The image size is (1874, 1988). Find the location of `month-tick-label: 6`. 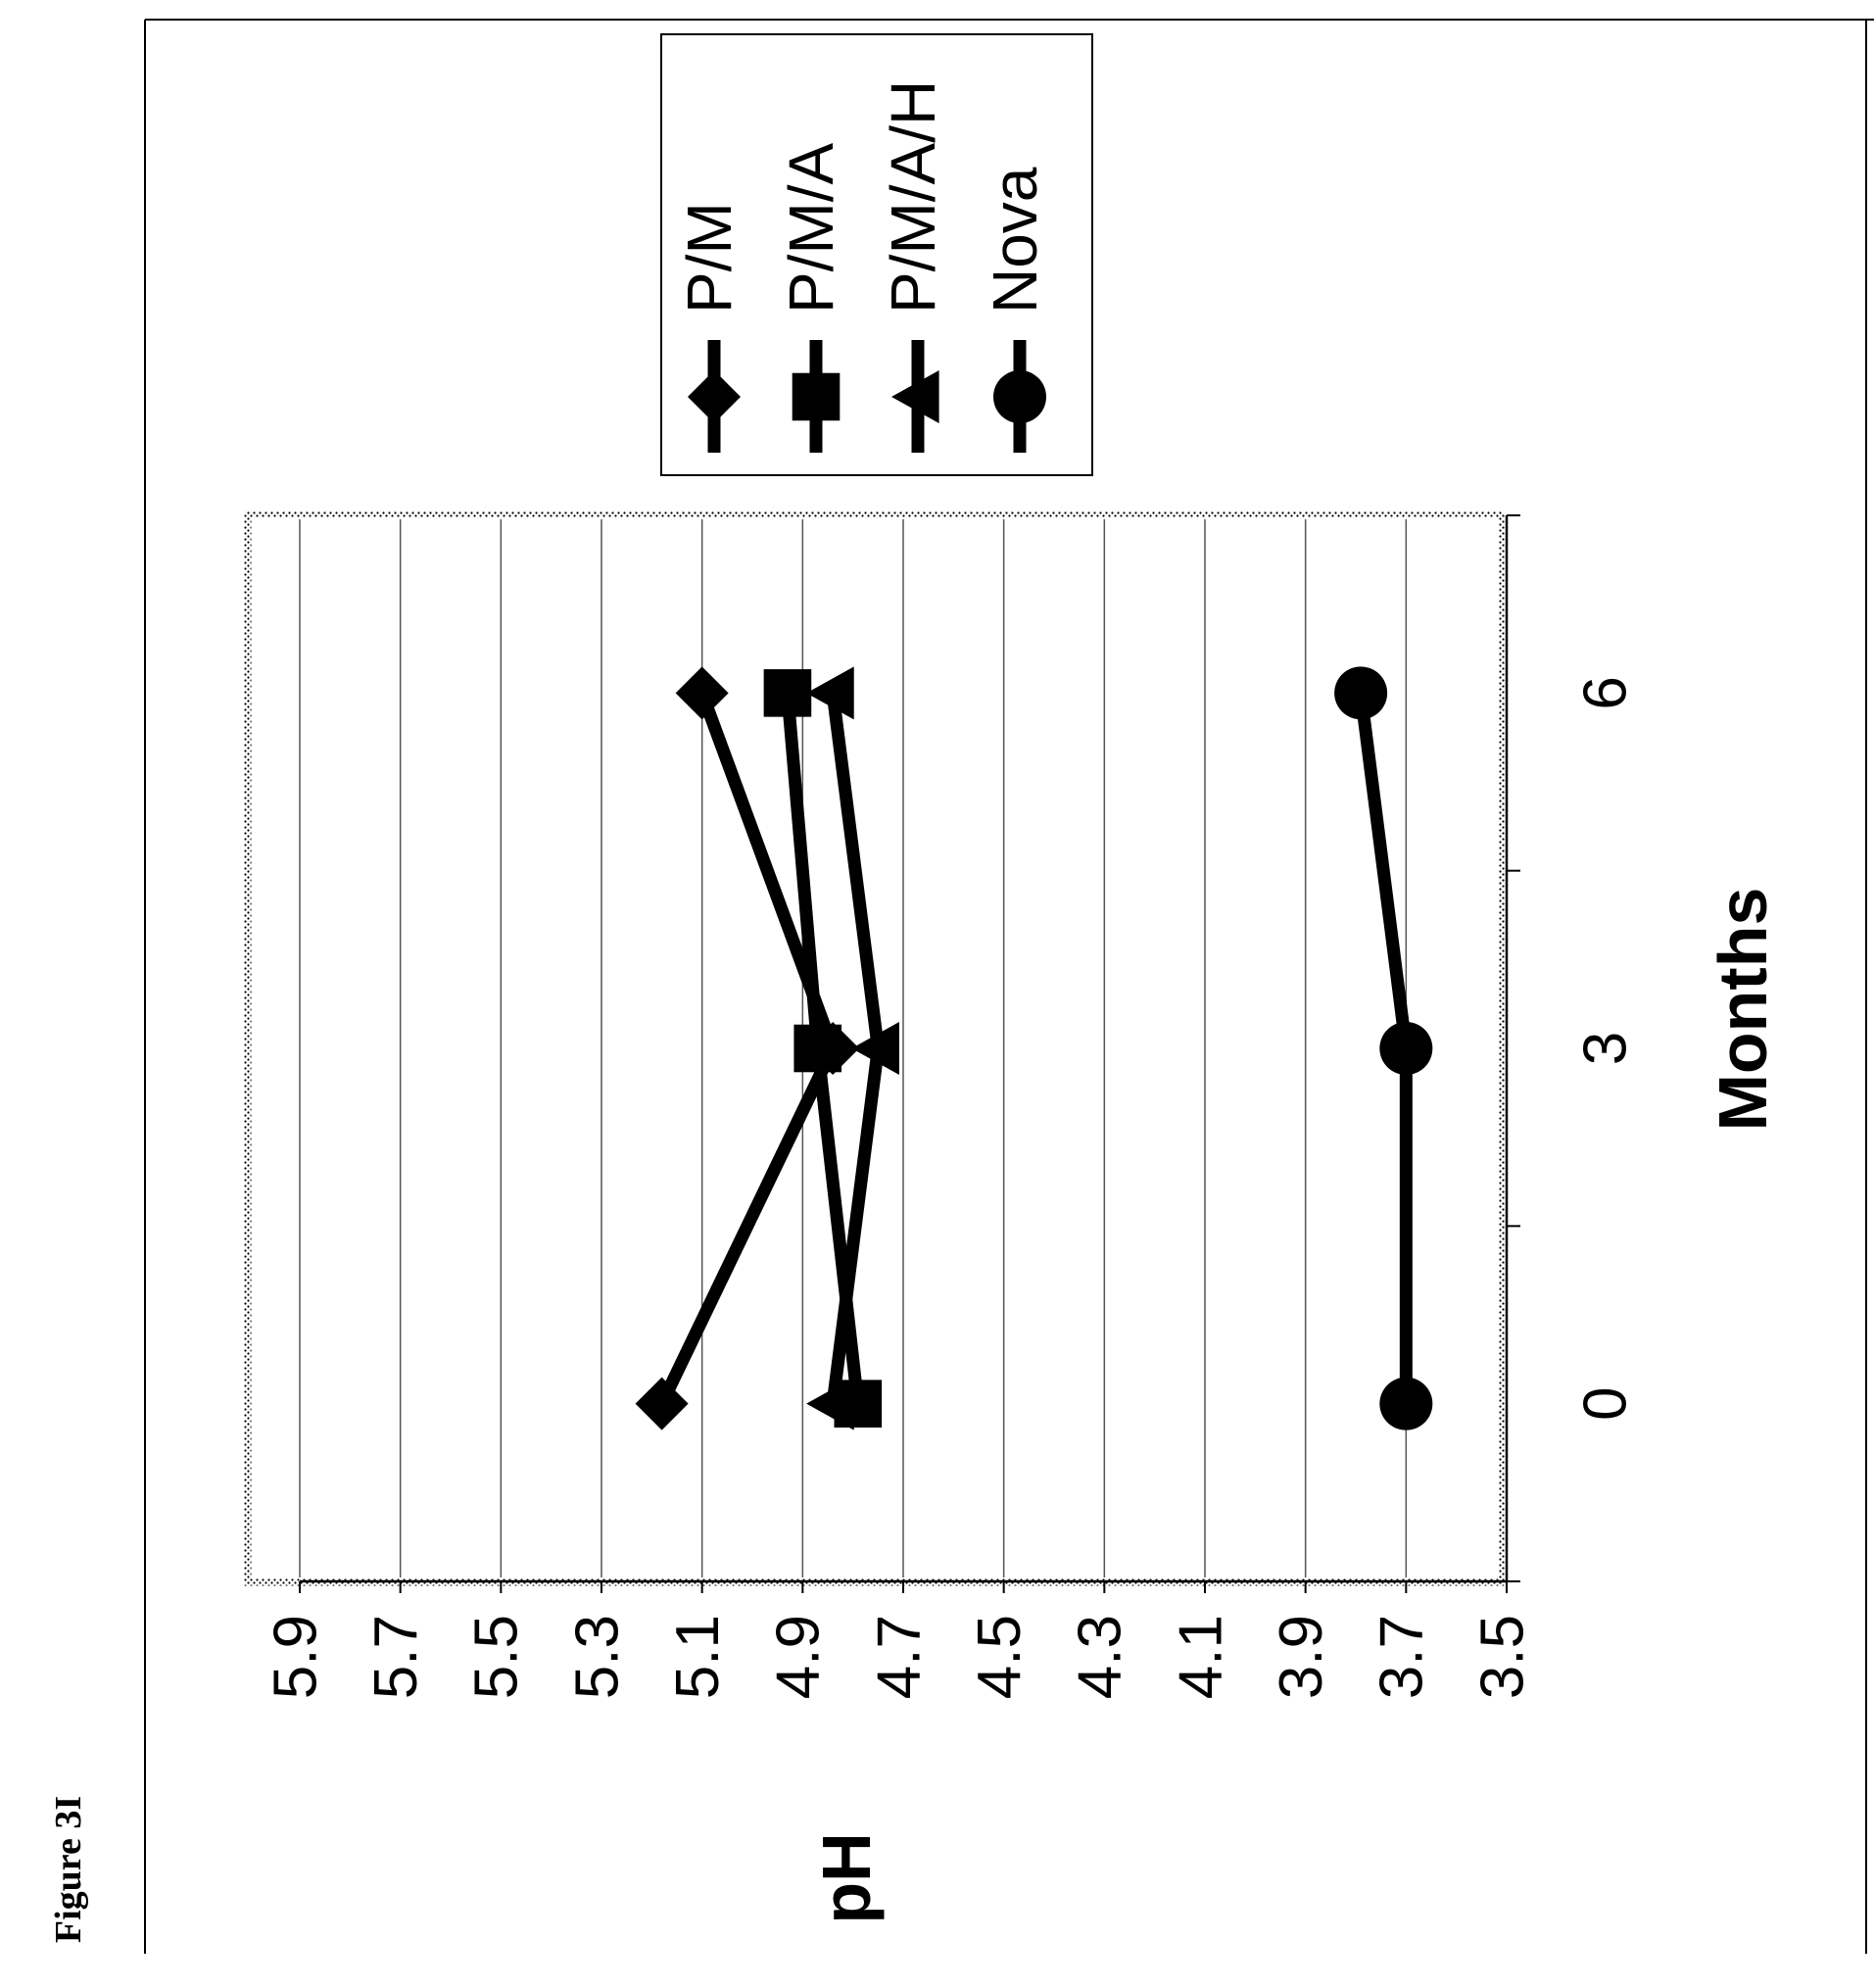

month-tick-label: 6 is located at coordinates (1605, 692).